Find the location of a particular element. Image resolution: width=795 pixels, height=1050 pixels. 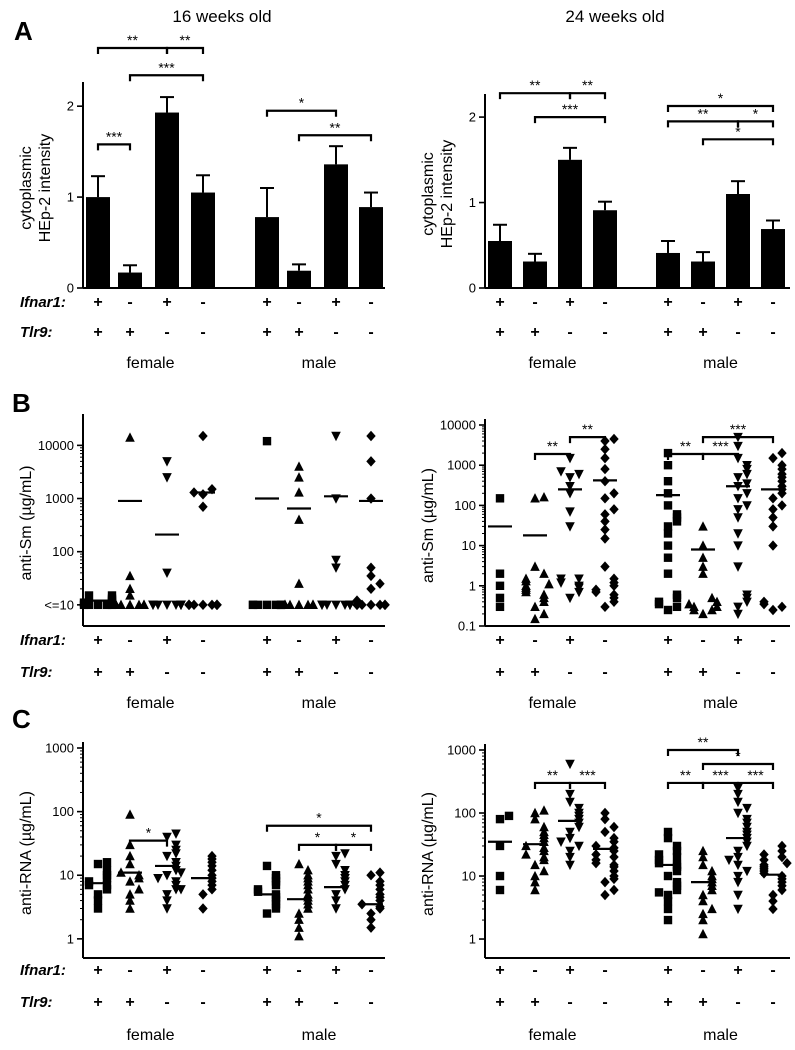

significance-label: * is located at coordinates (738, 756).